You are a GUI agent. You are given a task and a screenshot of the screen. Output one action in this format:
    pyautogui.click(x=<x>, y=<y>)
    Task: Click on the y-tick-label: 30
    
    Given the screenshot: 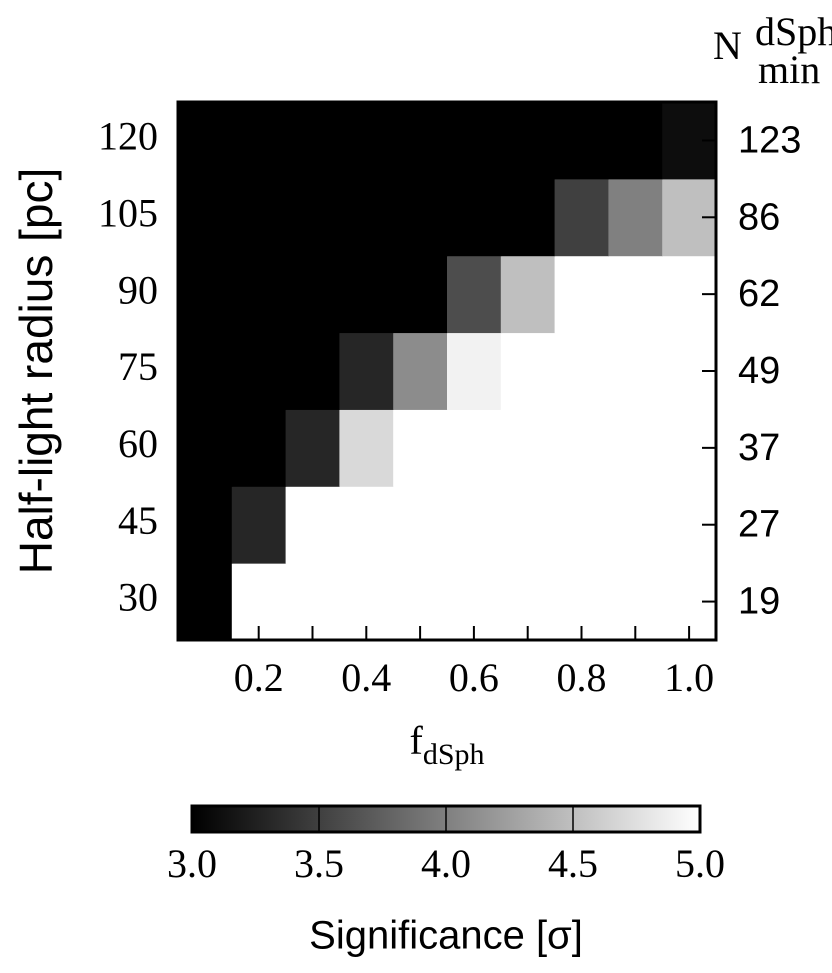 What is the action you would take?
    pyautogui.click(x=138, y=597)
    